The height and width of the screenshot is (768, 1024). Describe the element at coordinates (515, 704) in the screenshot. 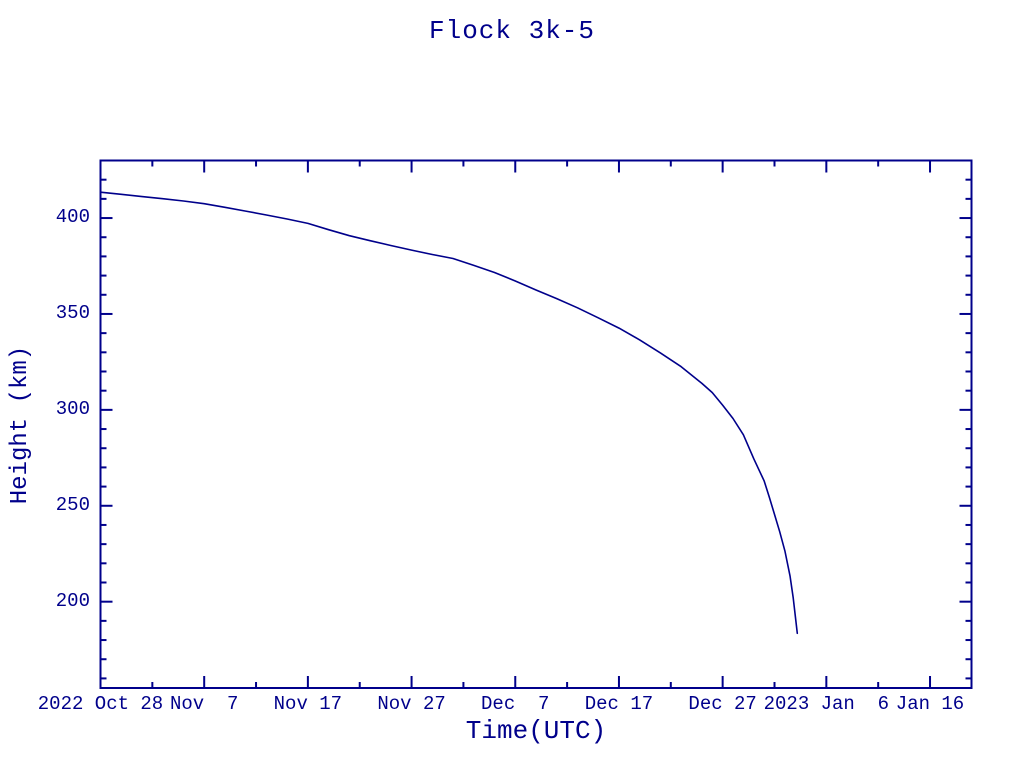

I see `x-tick-label: Dec 7` at that location.